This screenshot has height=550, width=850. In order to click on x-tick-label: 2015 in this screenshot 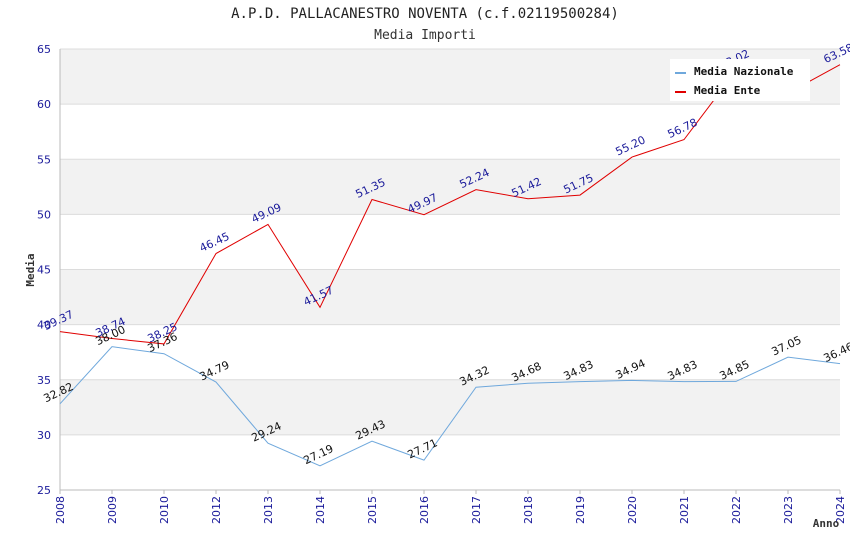, I will do `click(372, 510)`.